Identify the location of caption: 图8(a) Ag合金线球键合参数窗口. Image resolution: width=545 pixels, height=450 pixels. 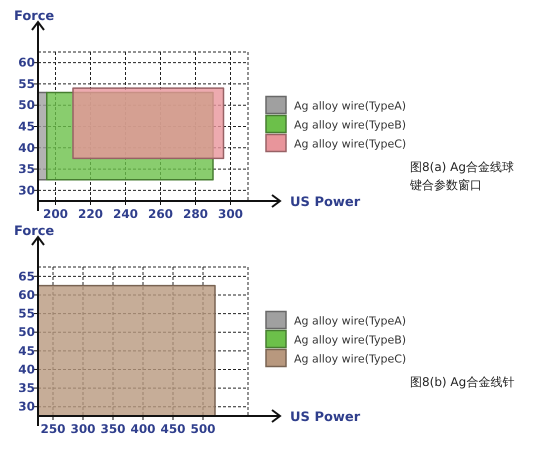
(461, 176).